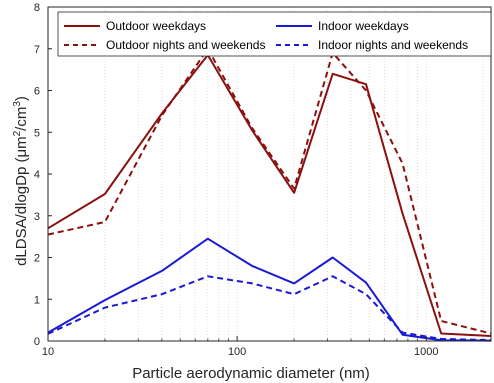  What do you see at coordinates (37, 133) in the screenshot?
I see `y-tick-label: 5` at bounding box center [37, 133].